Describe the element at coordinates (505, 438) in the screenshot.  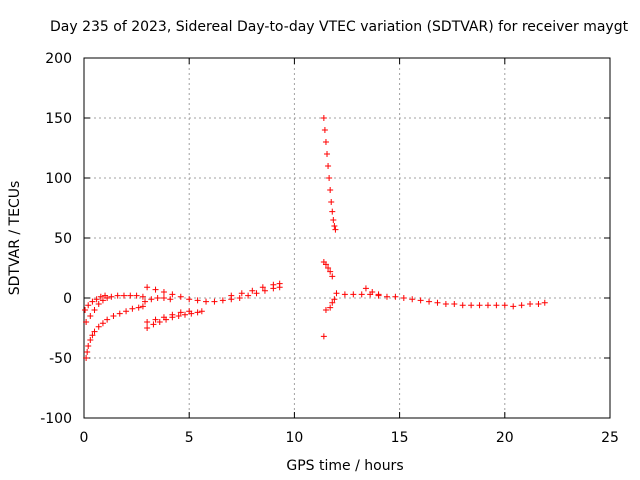
I see `x-tick-label: 20` at that location.